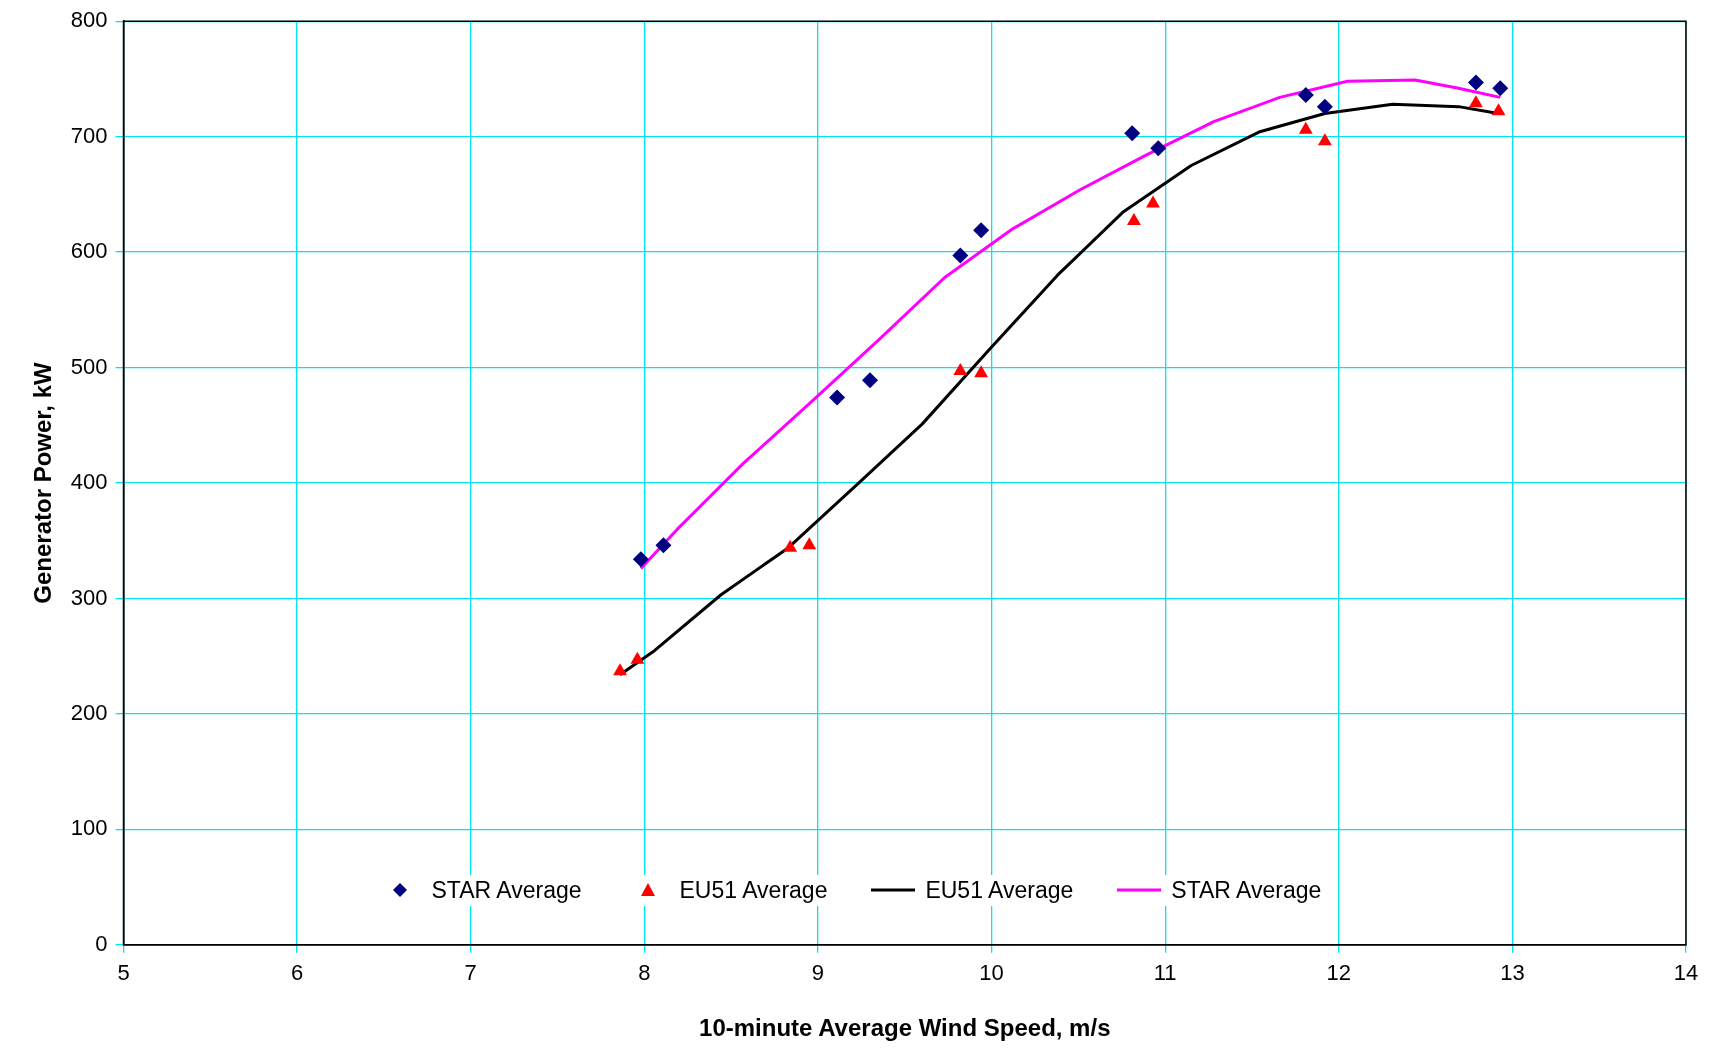 Image resolution: width=1711 pixels, height=1058 pixels. Describe the element at coordinates (123, 973) in the screenshot. I see `x-tick-label: 5` at that location.